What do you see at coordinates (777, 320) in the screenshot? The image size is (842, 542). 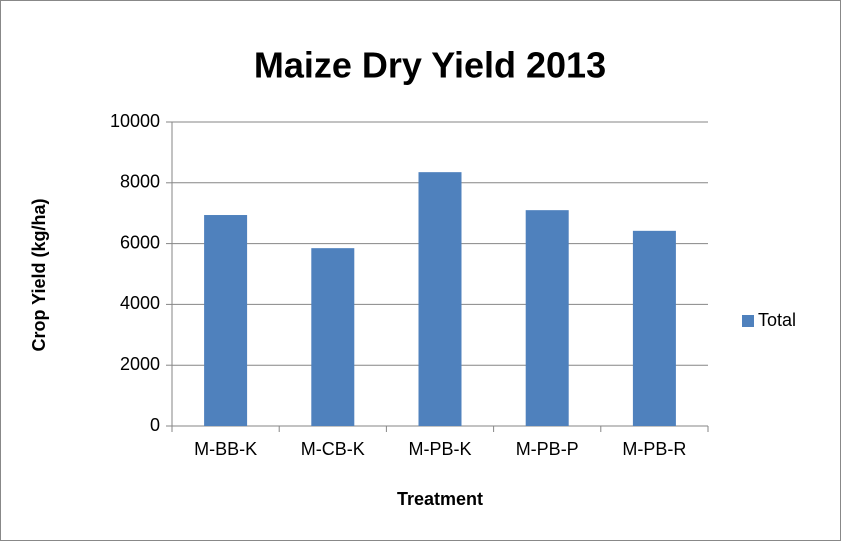 I see `legend-label: Total` at bounding box center [777, 320].